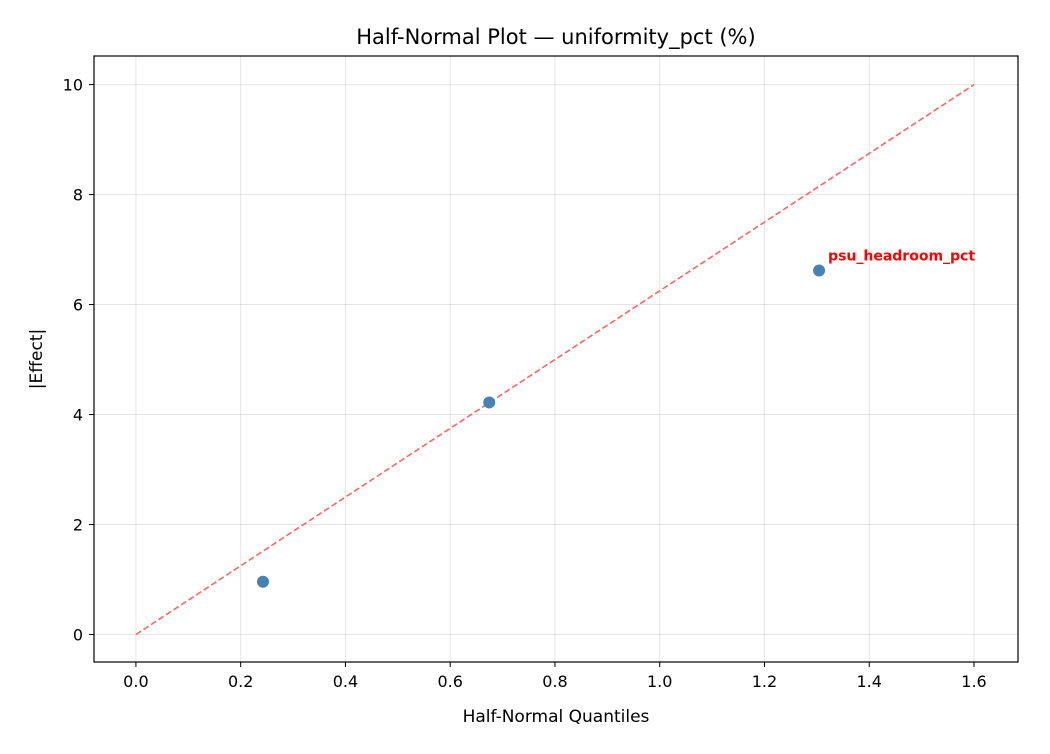  I want to click on x-tick-label: 1.6, so click(973, 681).